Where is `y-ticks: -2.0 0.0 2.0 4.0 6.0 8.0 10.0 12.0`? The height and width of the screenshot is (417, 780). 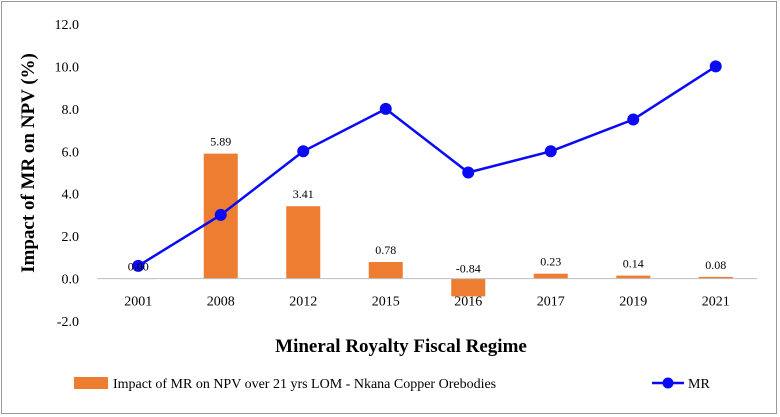 y-ticks: -2.0 0.0 2.0 4.0 6.0 8.0 10.0 12.0 is located at coordinates (67, 174).